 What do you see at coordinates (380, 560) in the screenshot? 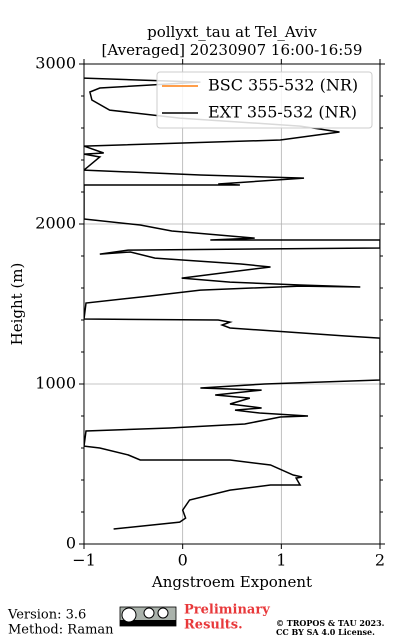
I see `x-tick-label: 2` at bounding box center [380, 560].